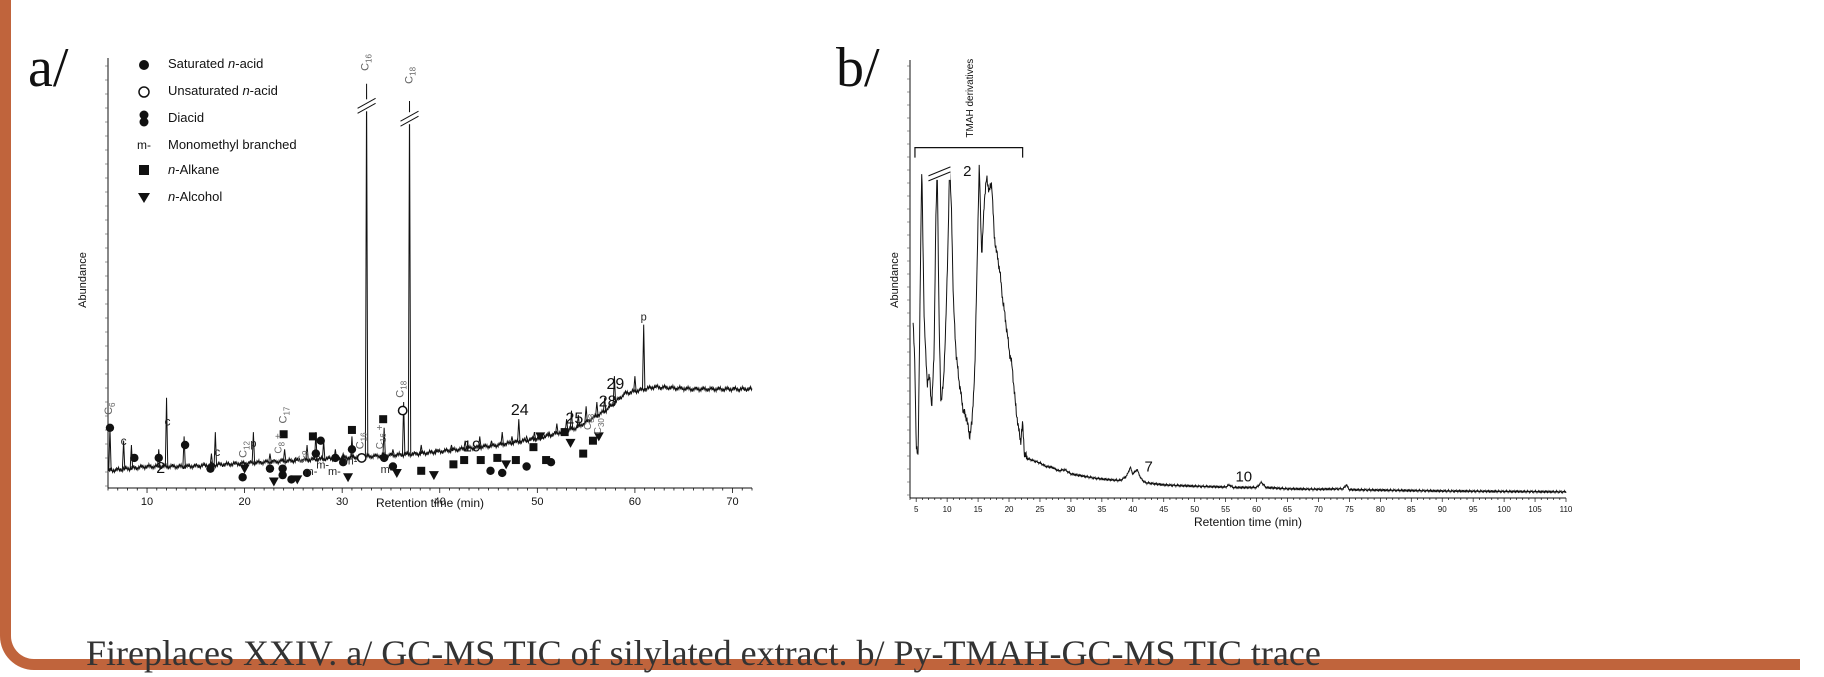 Image resolution: width=1824 pixels, height=677 pixels. I want to click on chart-b-xlabel: Retention time (min), so click(1248, 522).